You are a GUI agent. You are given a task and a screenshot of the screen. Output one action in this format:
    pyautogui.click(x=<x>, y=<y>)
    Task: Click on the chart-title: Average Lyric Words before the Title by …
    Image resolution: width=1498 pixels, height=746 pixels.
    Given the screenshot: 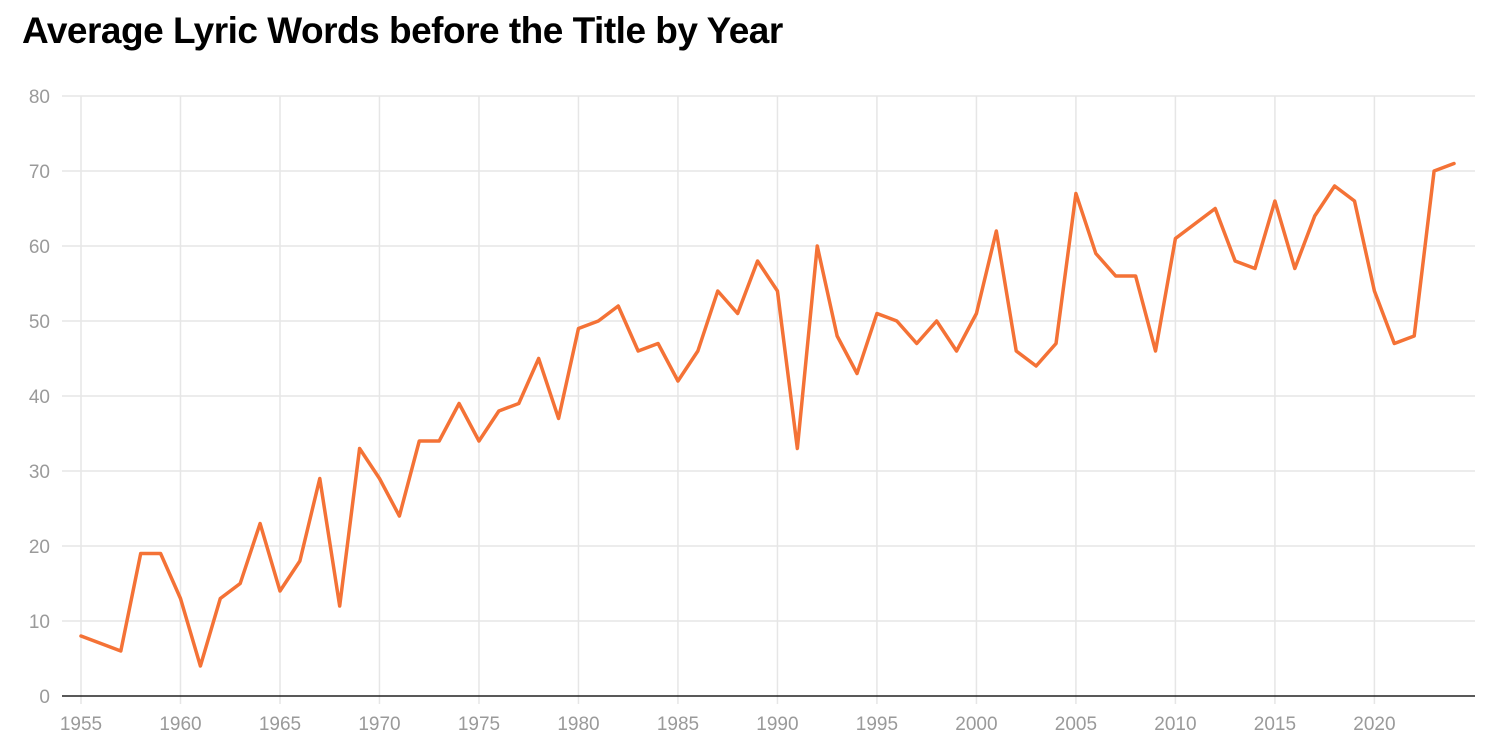 What is the action you would take?
    pyautogui.click(x=402, y=30)
    